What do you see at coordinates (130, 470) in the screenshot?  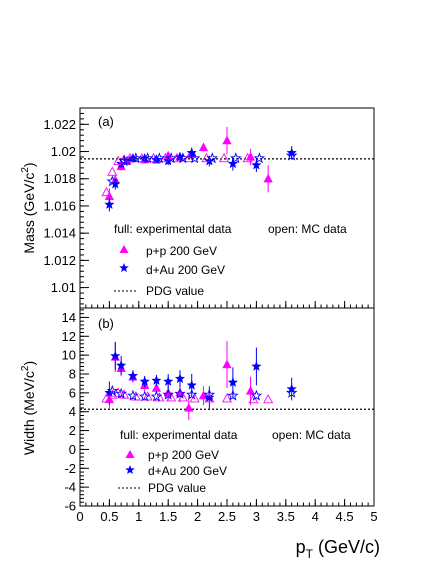 I see `width-legend-dau-marker` at bounding box center [130, 470].